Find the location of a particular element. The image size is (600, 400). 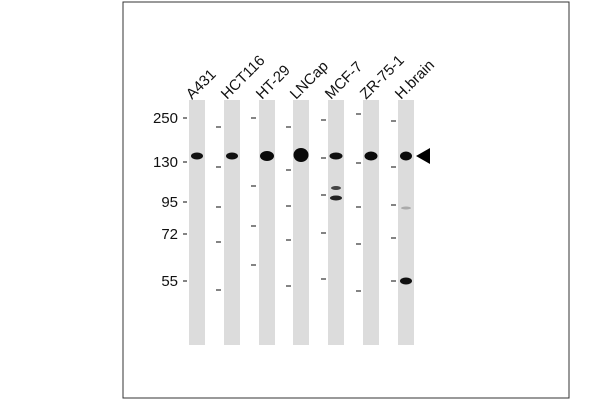

marker-label: 250 is located at coordinates (165, 118).